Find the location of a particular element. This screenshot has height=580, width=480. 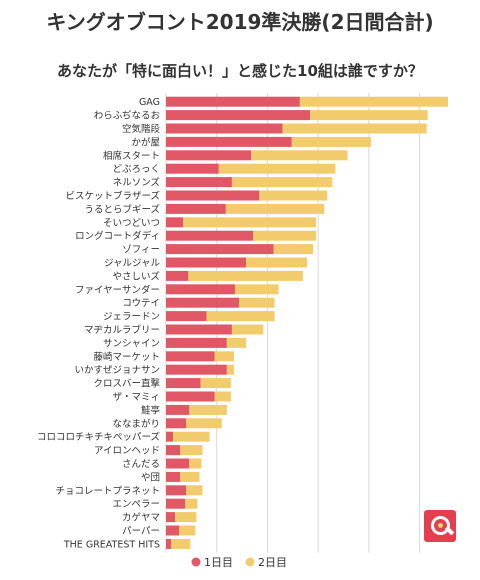

category-label: カゲヤマ is located at coordinates (141, 518).